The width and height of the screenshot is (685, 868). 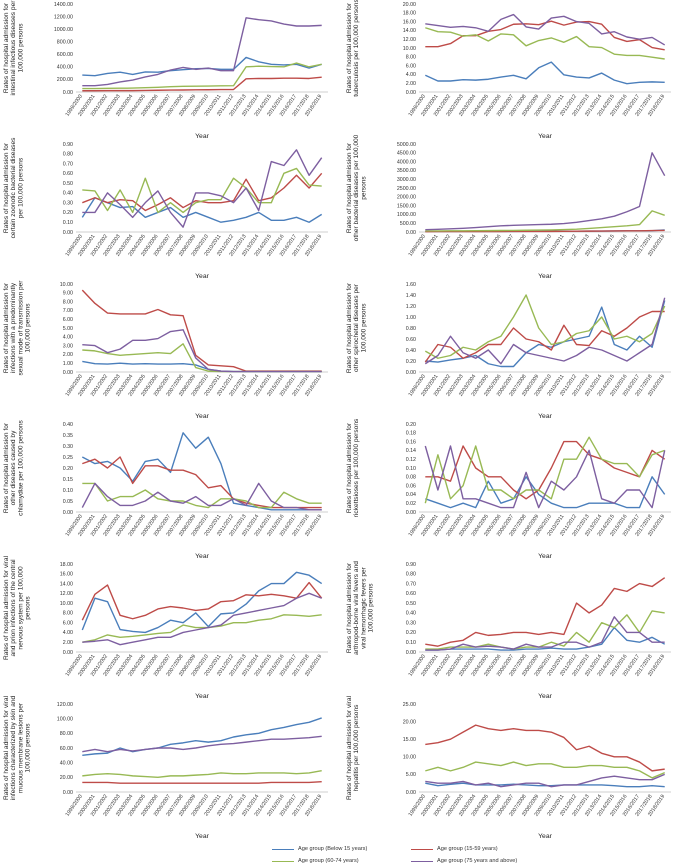 I want to click on y-tick-label: 800.00, so click(x=65, y=43).